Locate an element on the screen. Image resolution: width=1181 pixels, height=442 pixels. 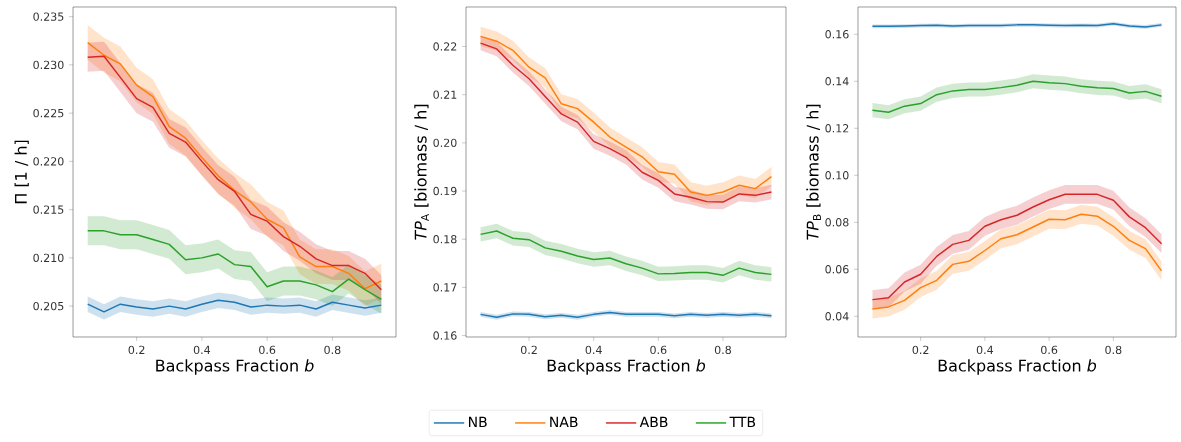
y-tick-label: 0.205 is located at coordinates (48, 306).